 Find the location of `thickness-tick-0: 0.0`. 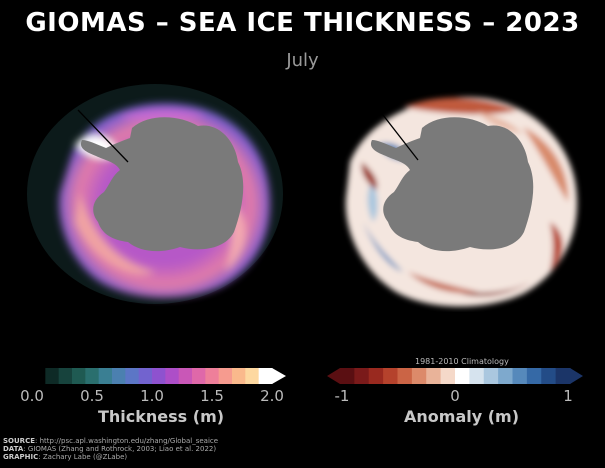

thickness-tick-0: 0.0 is located at coordinates (32, 396).